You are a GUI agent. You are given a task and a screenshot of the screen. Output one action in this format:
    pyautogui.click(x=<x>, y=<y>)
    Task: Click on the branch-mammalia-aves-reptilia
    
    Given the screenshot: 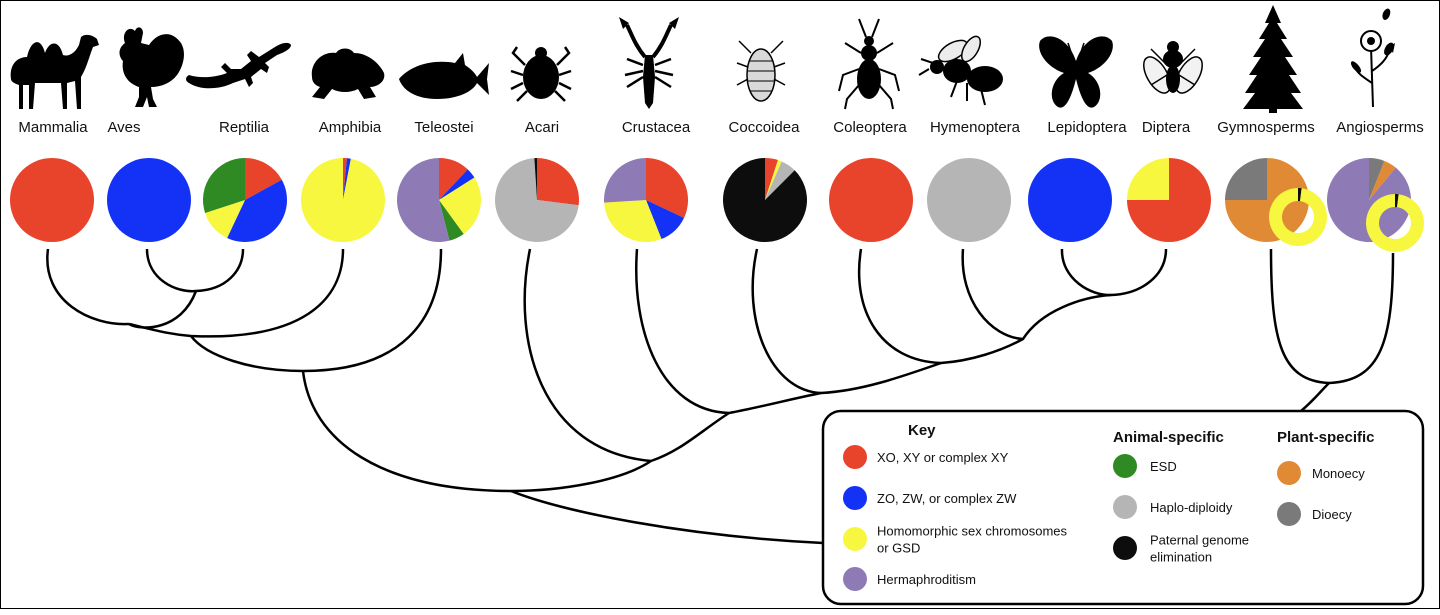 What is the action you would take?
    pyautogui.click(x=88, y=287)
    